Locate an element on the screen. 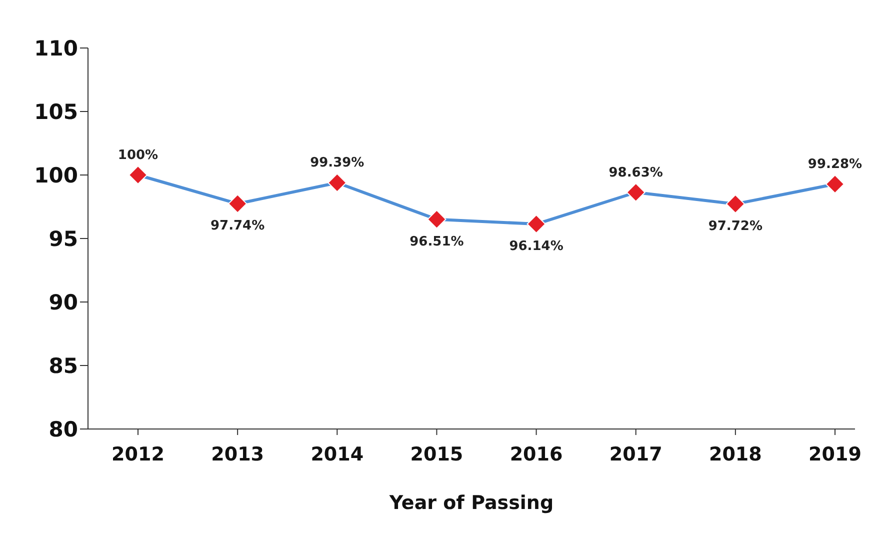  y-tick-label: 80 is located at coordinates (63, 429).